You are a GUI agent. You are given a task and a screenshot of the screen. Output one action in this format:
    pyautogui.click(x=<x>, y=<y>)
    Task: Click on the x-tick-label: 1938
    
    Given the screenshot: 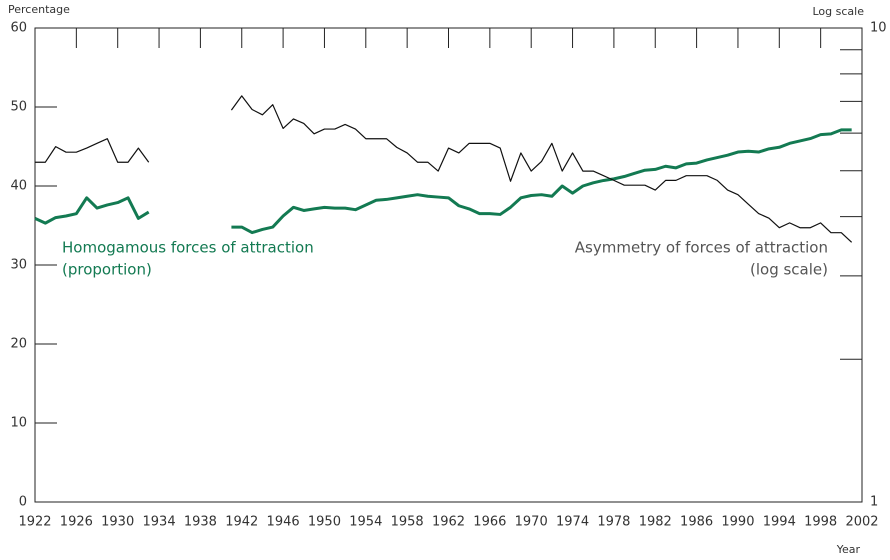 What is the action you would take?
    pyautogui.click(x=200, y=522)
    